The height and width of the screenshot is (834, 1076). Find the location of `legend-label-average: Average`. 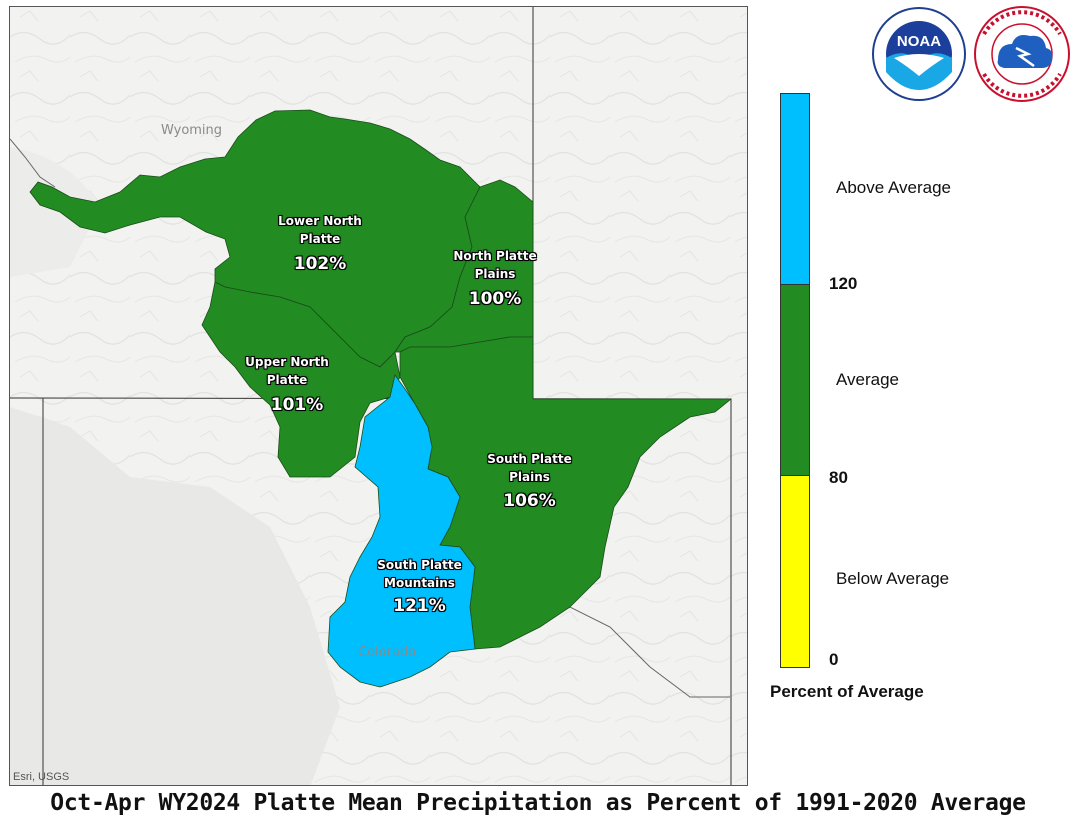

legend-label-average: Average is located at coordinates (868, 379).